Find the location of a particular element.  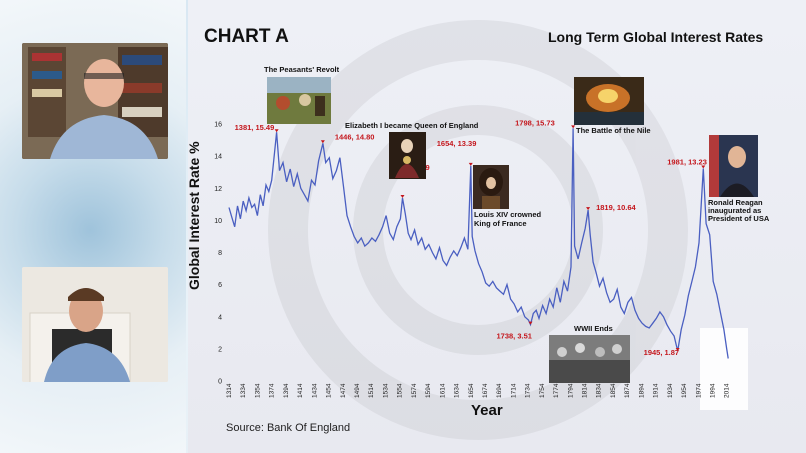

data-annotation: 1381, 15.49 is located at coordinates (255, 127).